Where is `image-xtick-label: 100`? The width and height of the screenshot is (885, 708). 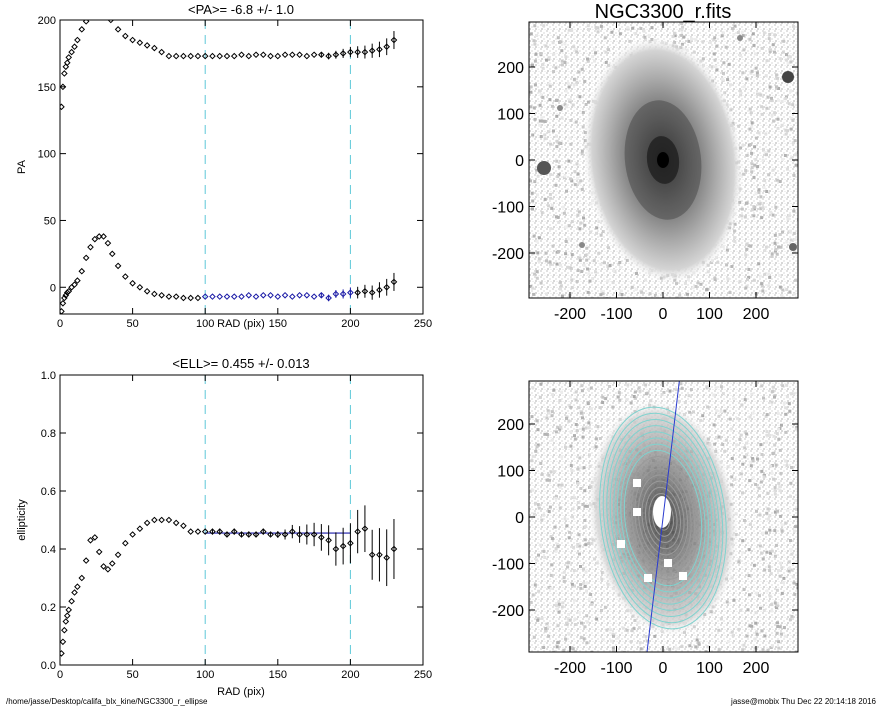 image-xtick-label: 100 is located at coordinates (709, 668).